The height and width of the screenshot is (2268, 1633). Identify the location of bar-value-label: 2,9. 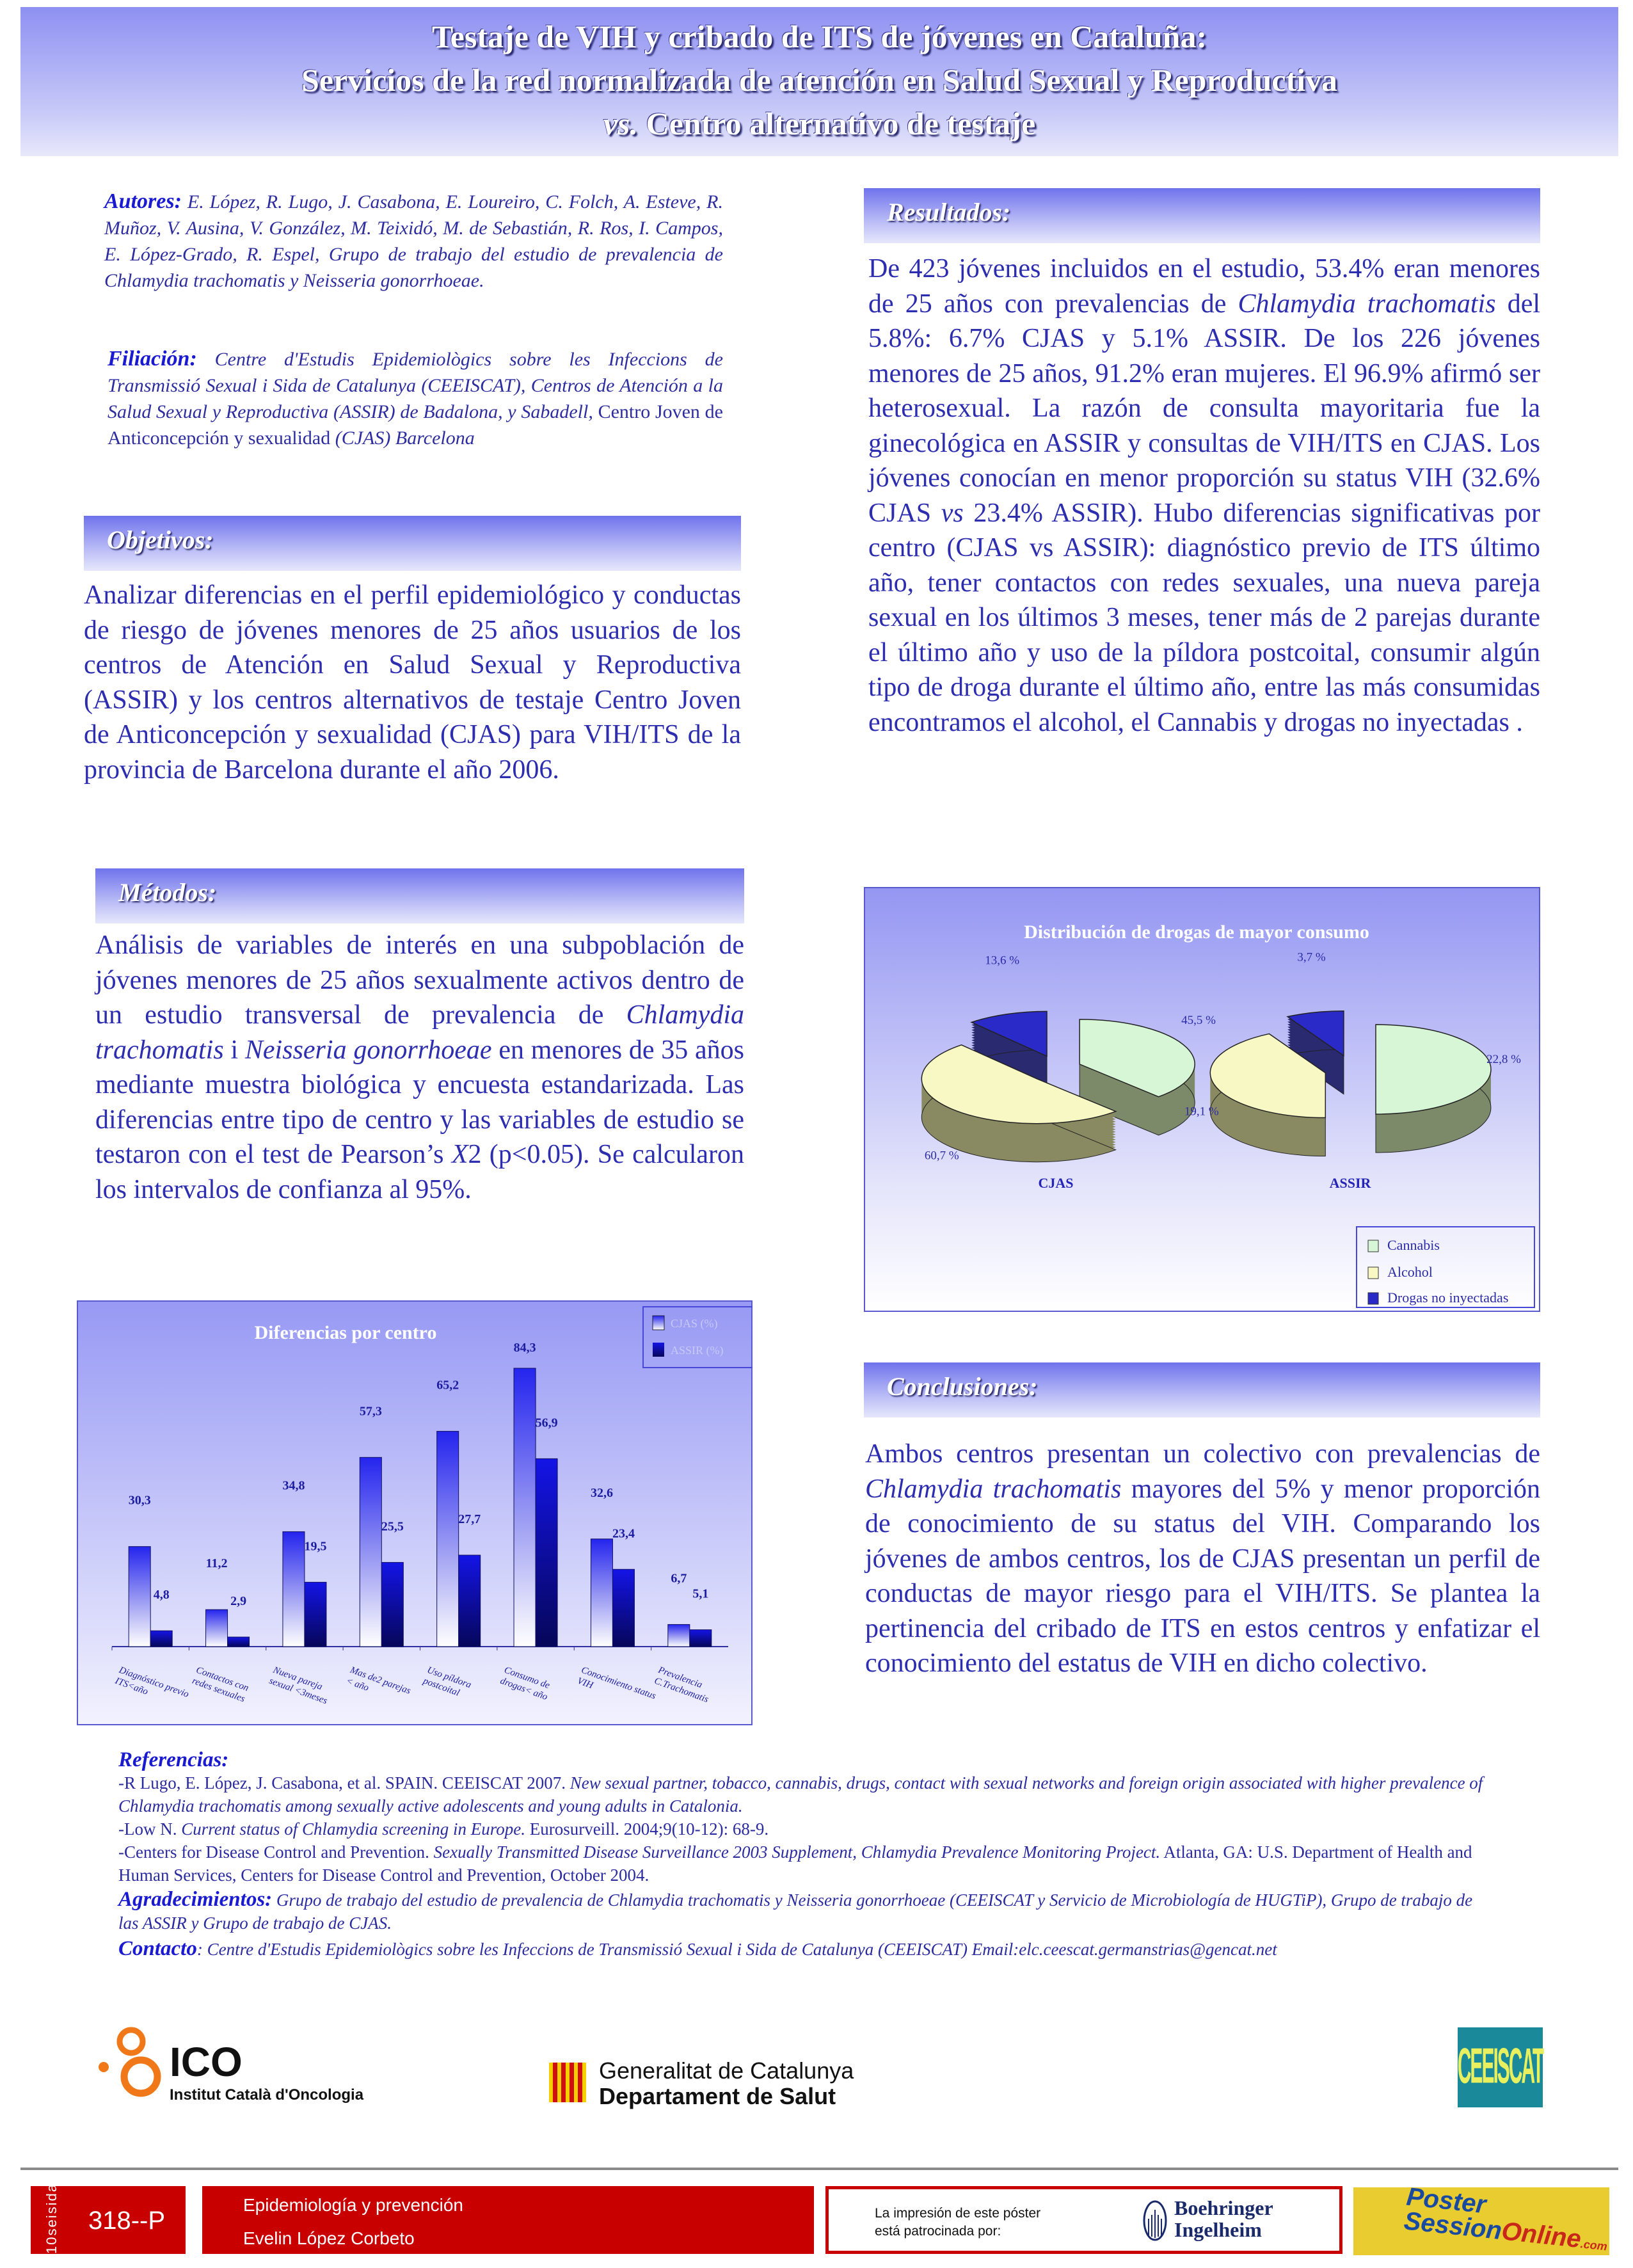
(238, 1601).